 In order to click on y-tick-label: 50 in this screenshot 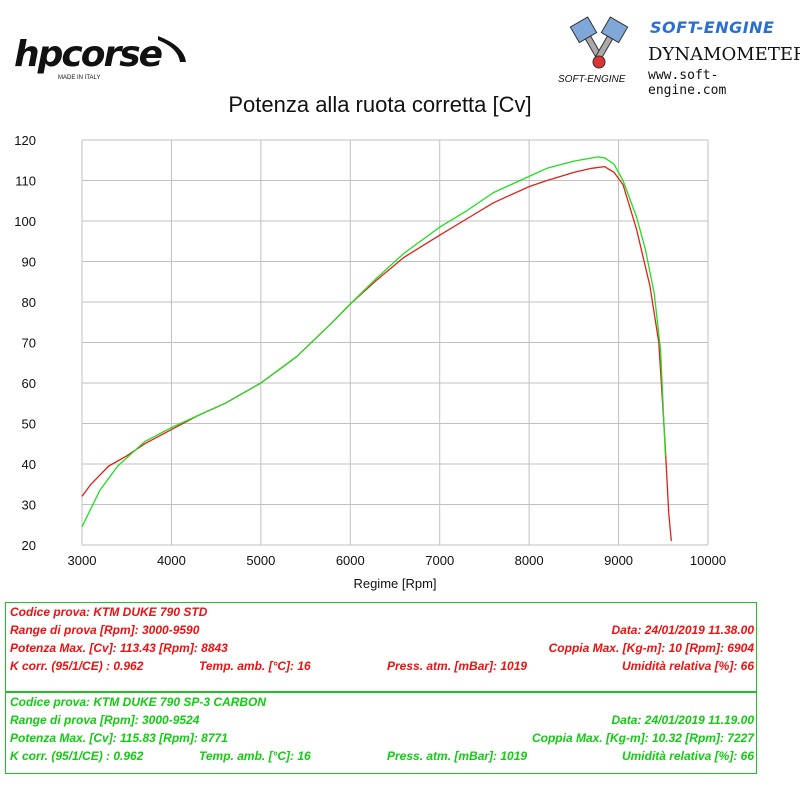, I will do `click(29, 424)`.